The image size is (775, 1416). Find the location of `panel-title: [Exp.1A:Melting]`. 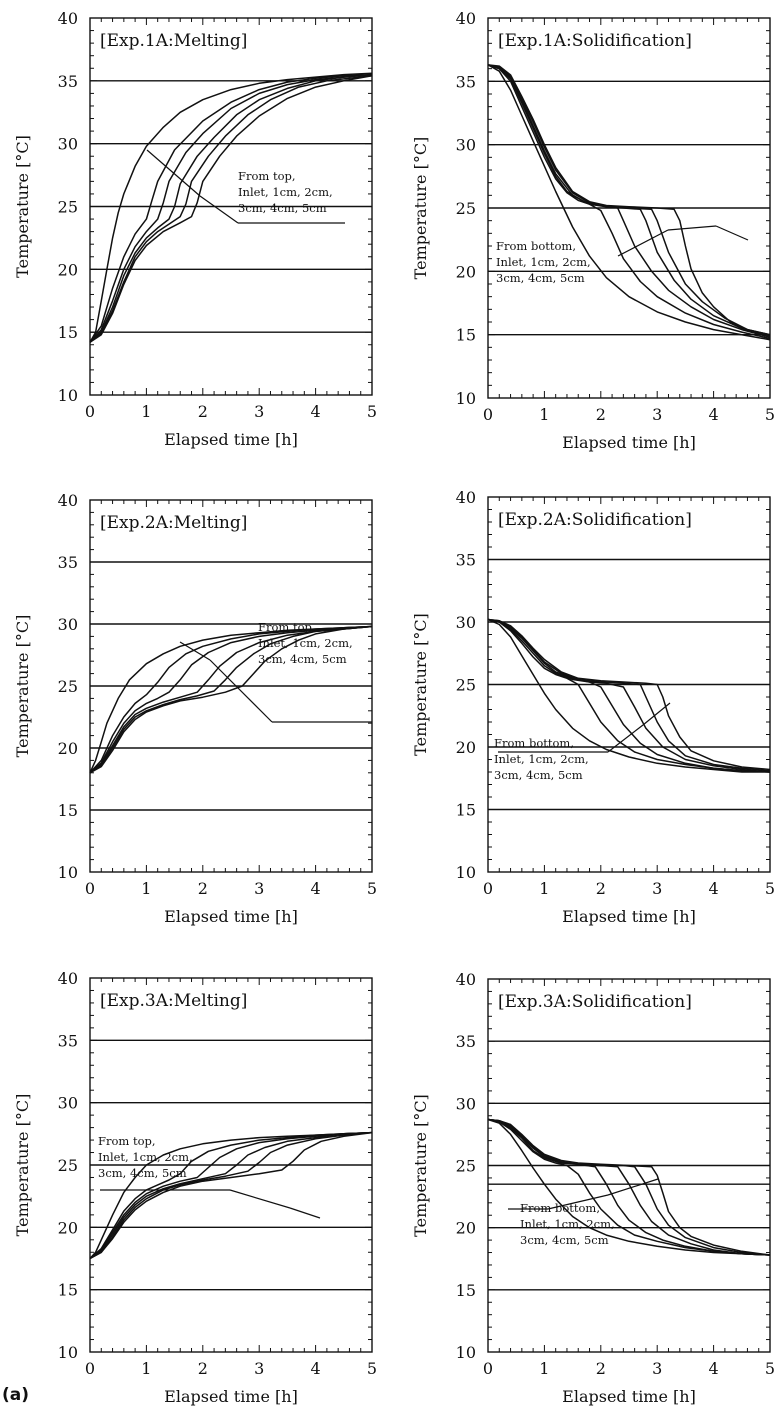

panel-title: [Exp.1A:Melting] is located at coordinates (173, 41).